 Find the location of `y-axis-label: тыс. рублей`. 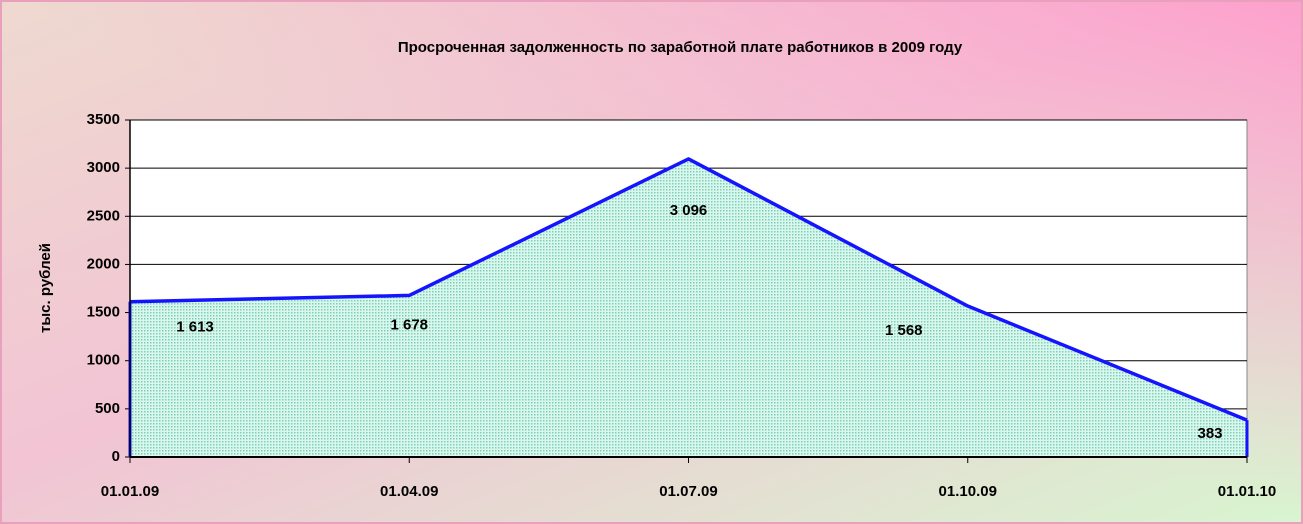

y-axis-label: тыс. рублей is located at coordinates (45, 288).